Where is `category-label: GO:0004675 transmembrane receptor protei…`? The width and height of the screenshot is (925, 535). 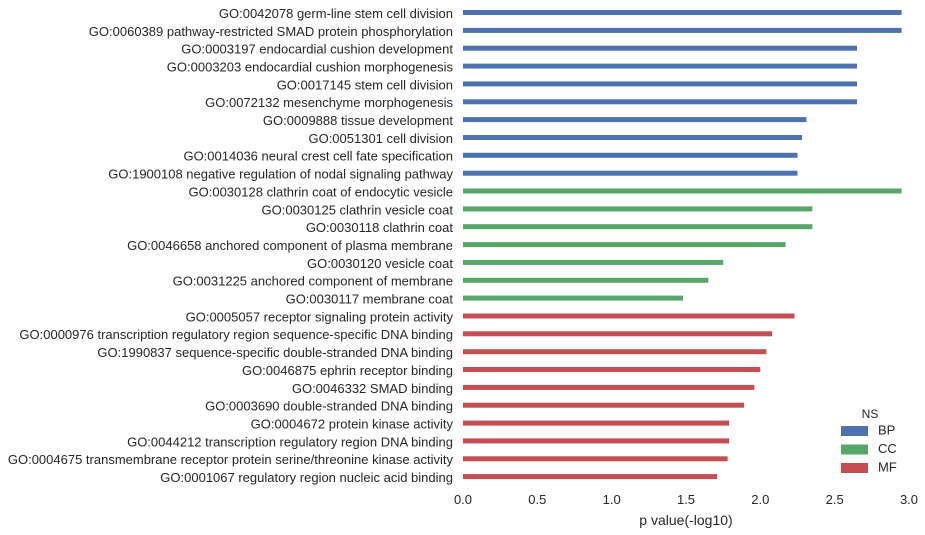 category-label: GO:0004675 transmembrane receptor protei… is located at coordinates (231, 459).